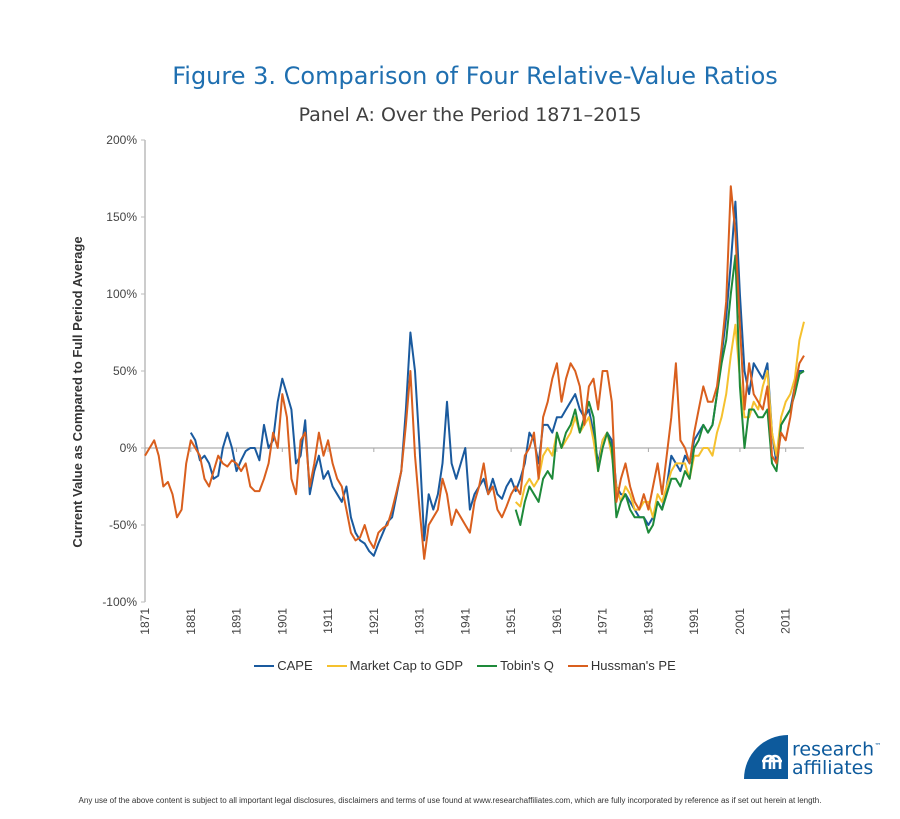  What do you see at coordinates (129, 448) in the screenshot?
I see `y-tick-label: 0%` at bounding box center [129, 448].